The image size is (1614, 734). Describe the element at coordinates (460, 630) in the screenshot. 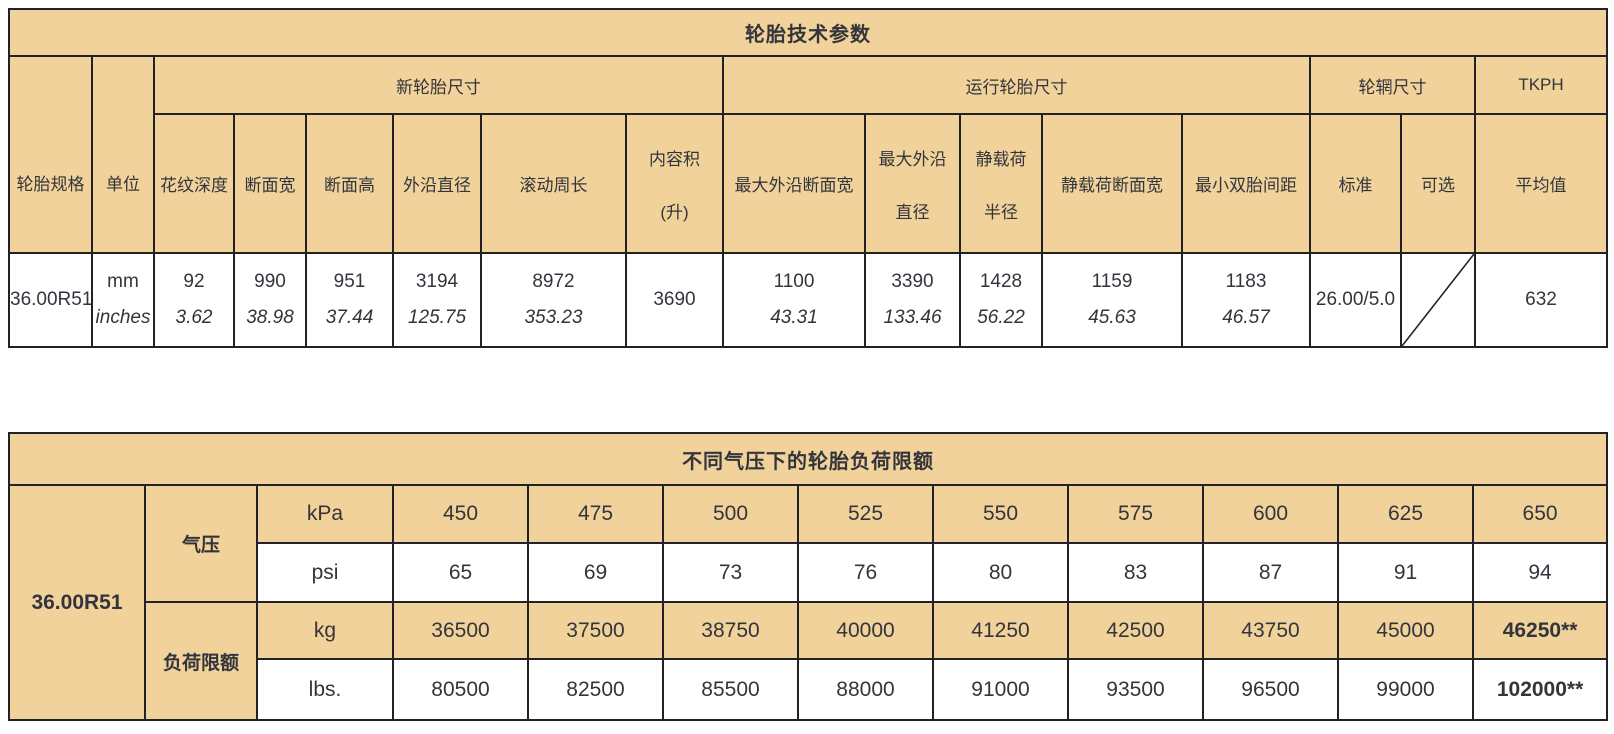

I see `kg-cell: 36500` at that location.